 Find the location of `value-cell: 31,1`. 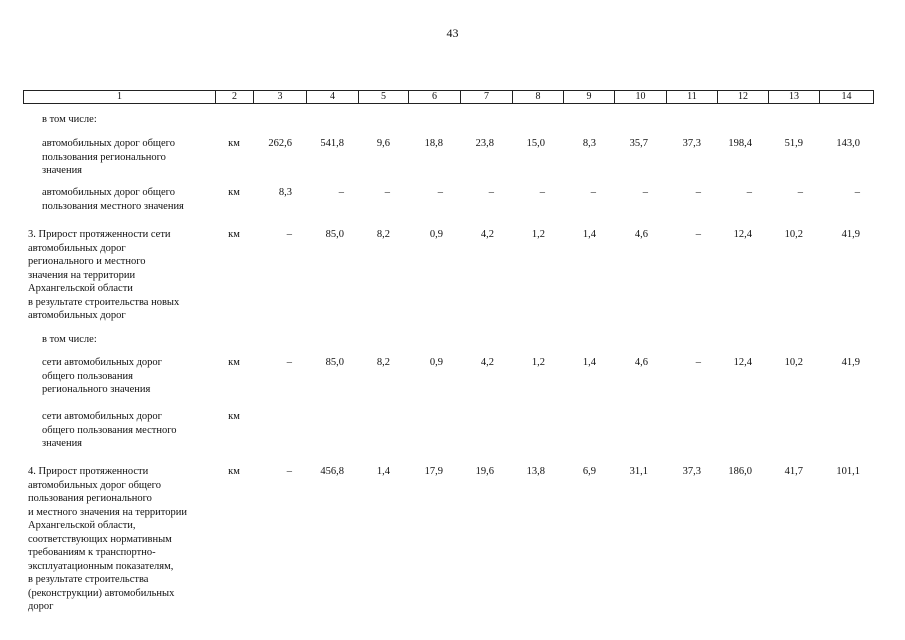

value-cell: 31,1 is located at coordinates (638, 471).